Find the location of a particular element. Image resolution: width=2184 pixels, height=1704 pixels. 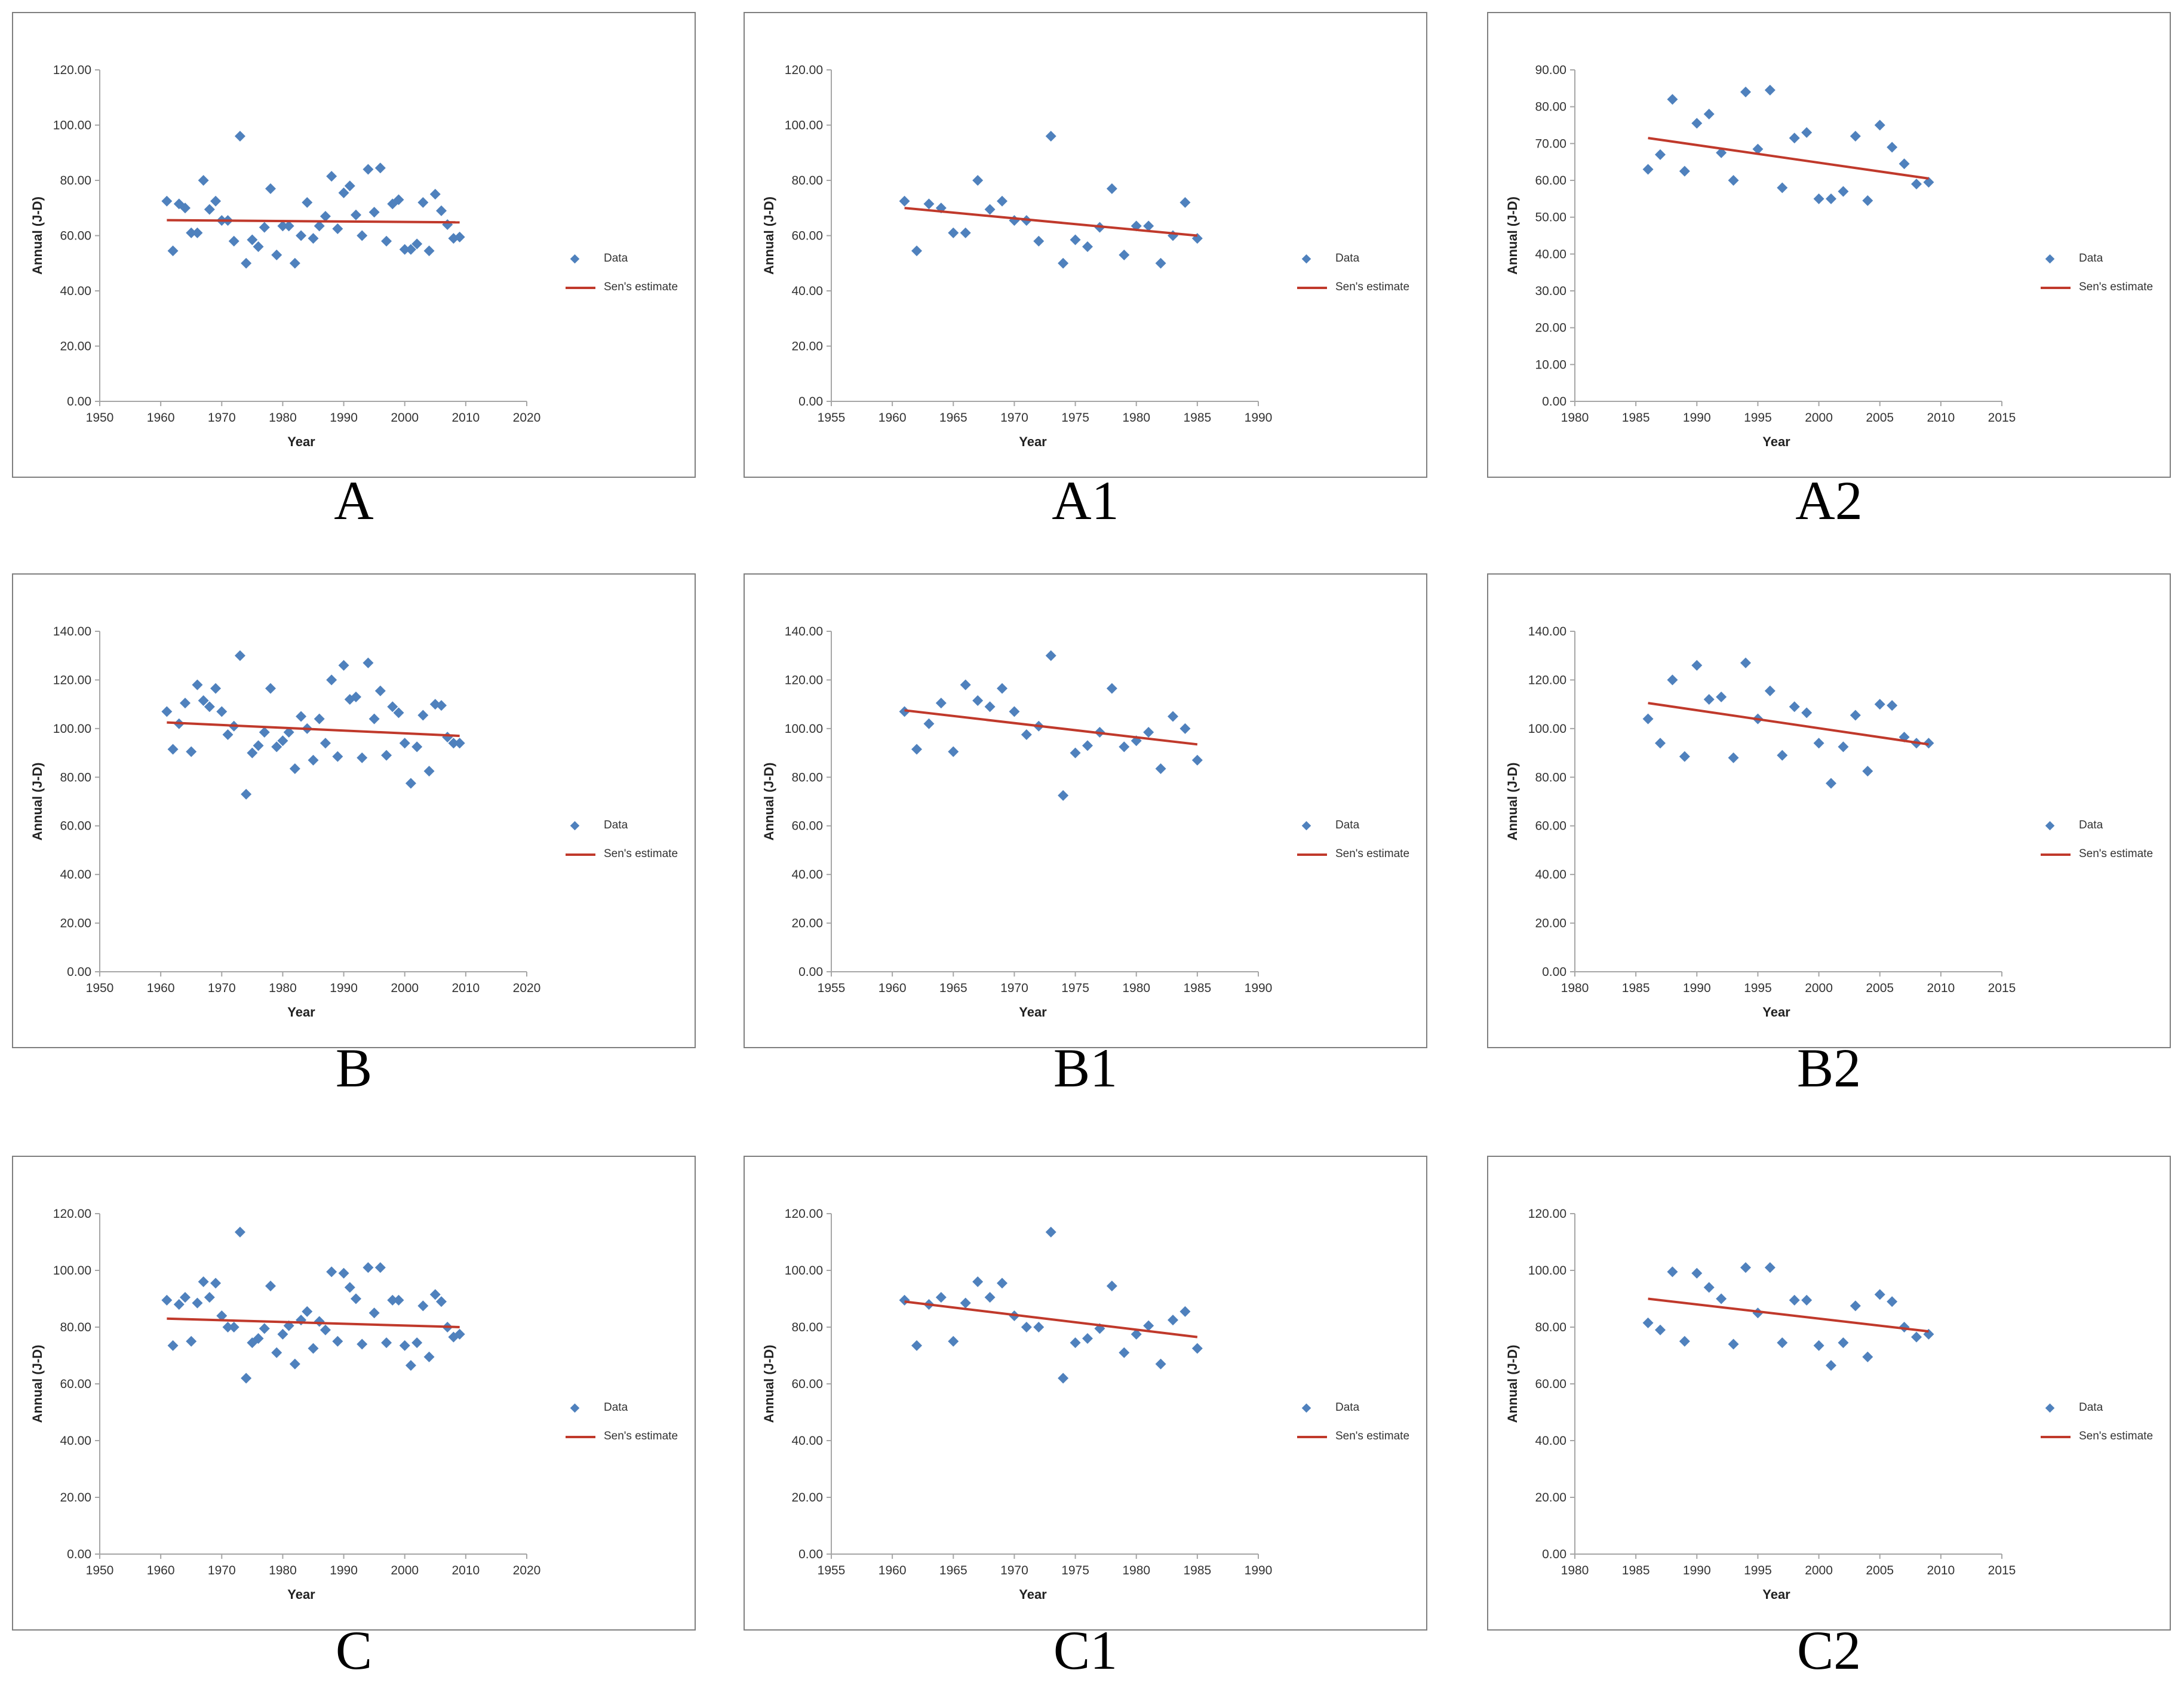

panel-caption: B is located at coordinates (354, 1067).